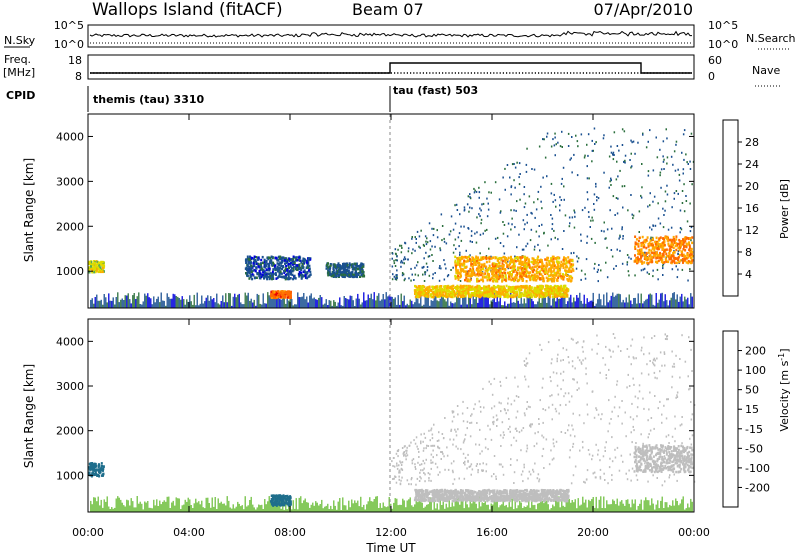 The height and width of the screenshot is (558, 800). Describe the element at coordinates (643, 9) in the screenshot. I see `date-title: 07/Apr/2010` at that location.